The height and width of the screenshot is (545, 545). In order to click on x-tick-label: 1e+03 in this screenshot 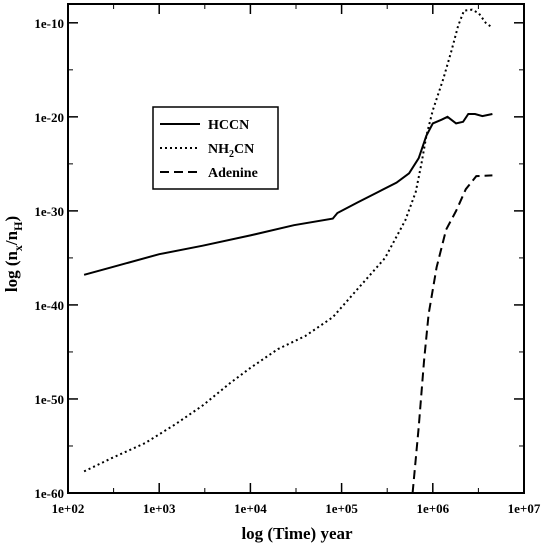, I will do `click(159, 508)`.